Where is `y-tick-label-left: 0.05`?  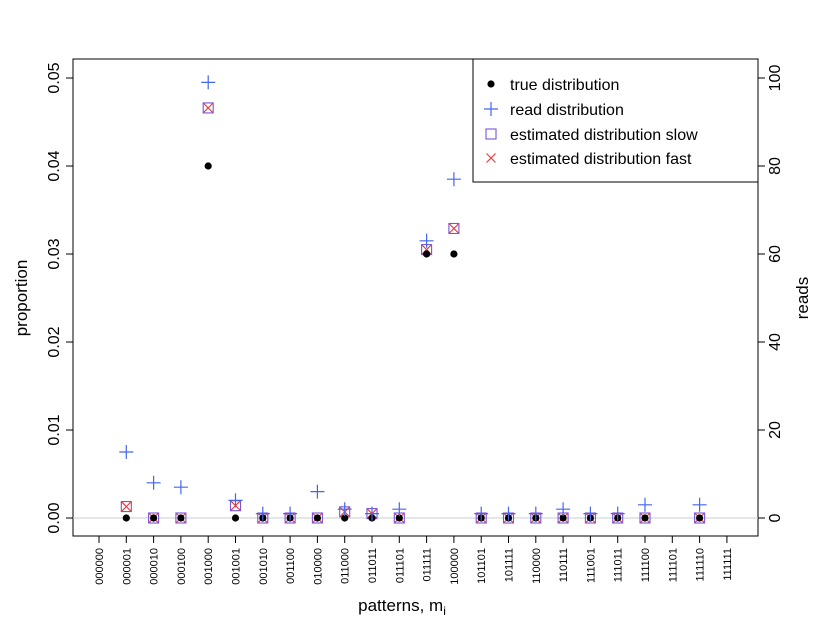 y-tick-label-left: 0.05 is located at coordinates (54, 77).